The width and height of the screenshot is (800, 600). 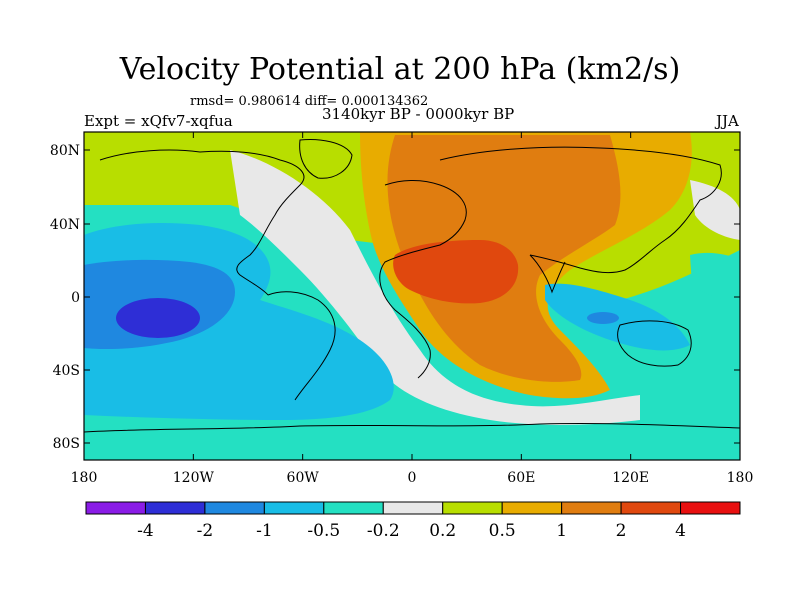 What do you see at coordinates (309, 101) in the screenshot?
I see `stats-subtitle: rmsd= 0.980614 diff= 0.000134362` at bounding box center [309, 101].